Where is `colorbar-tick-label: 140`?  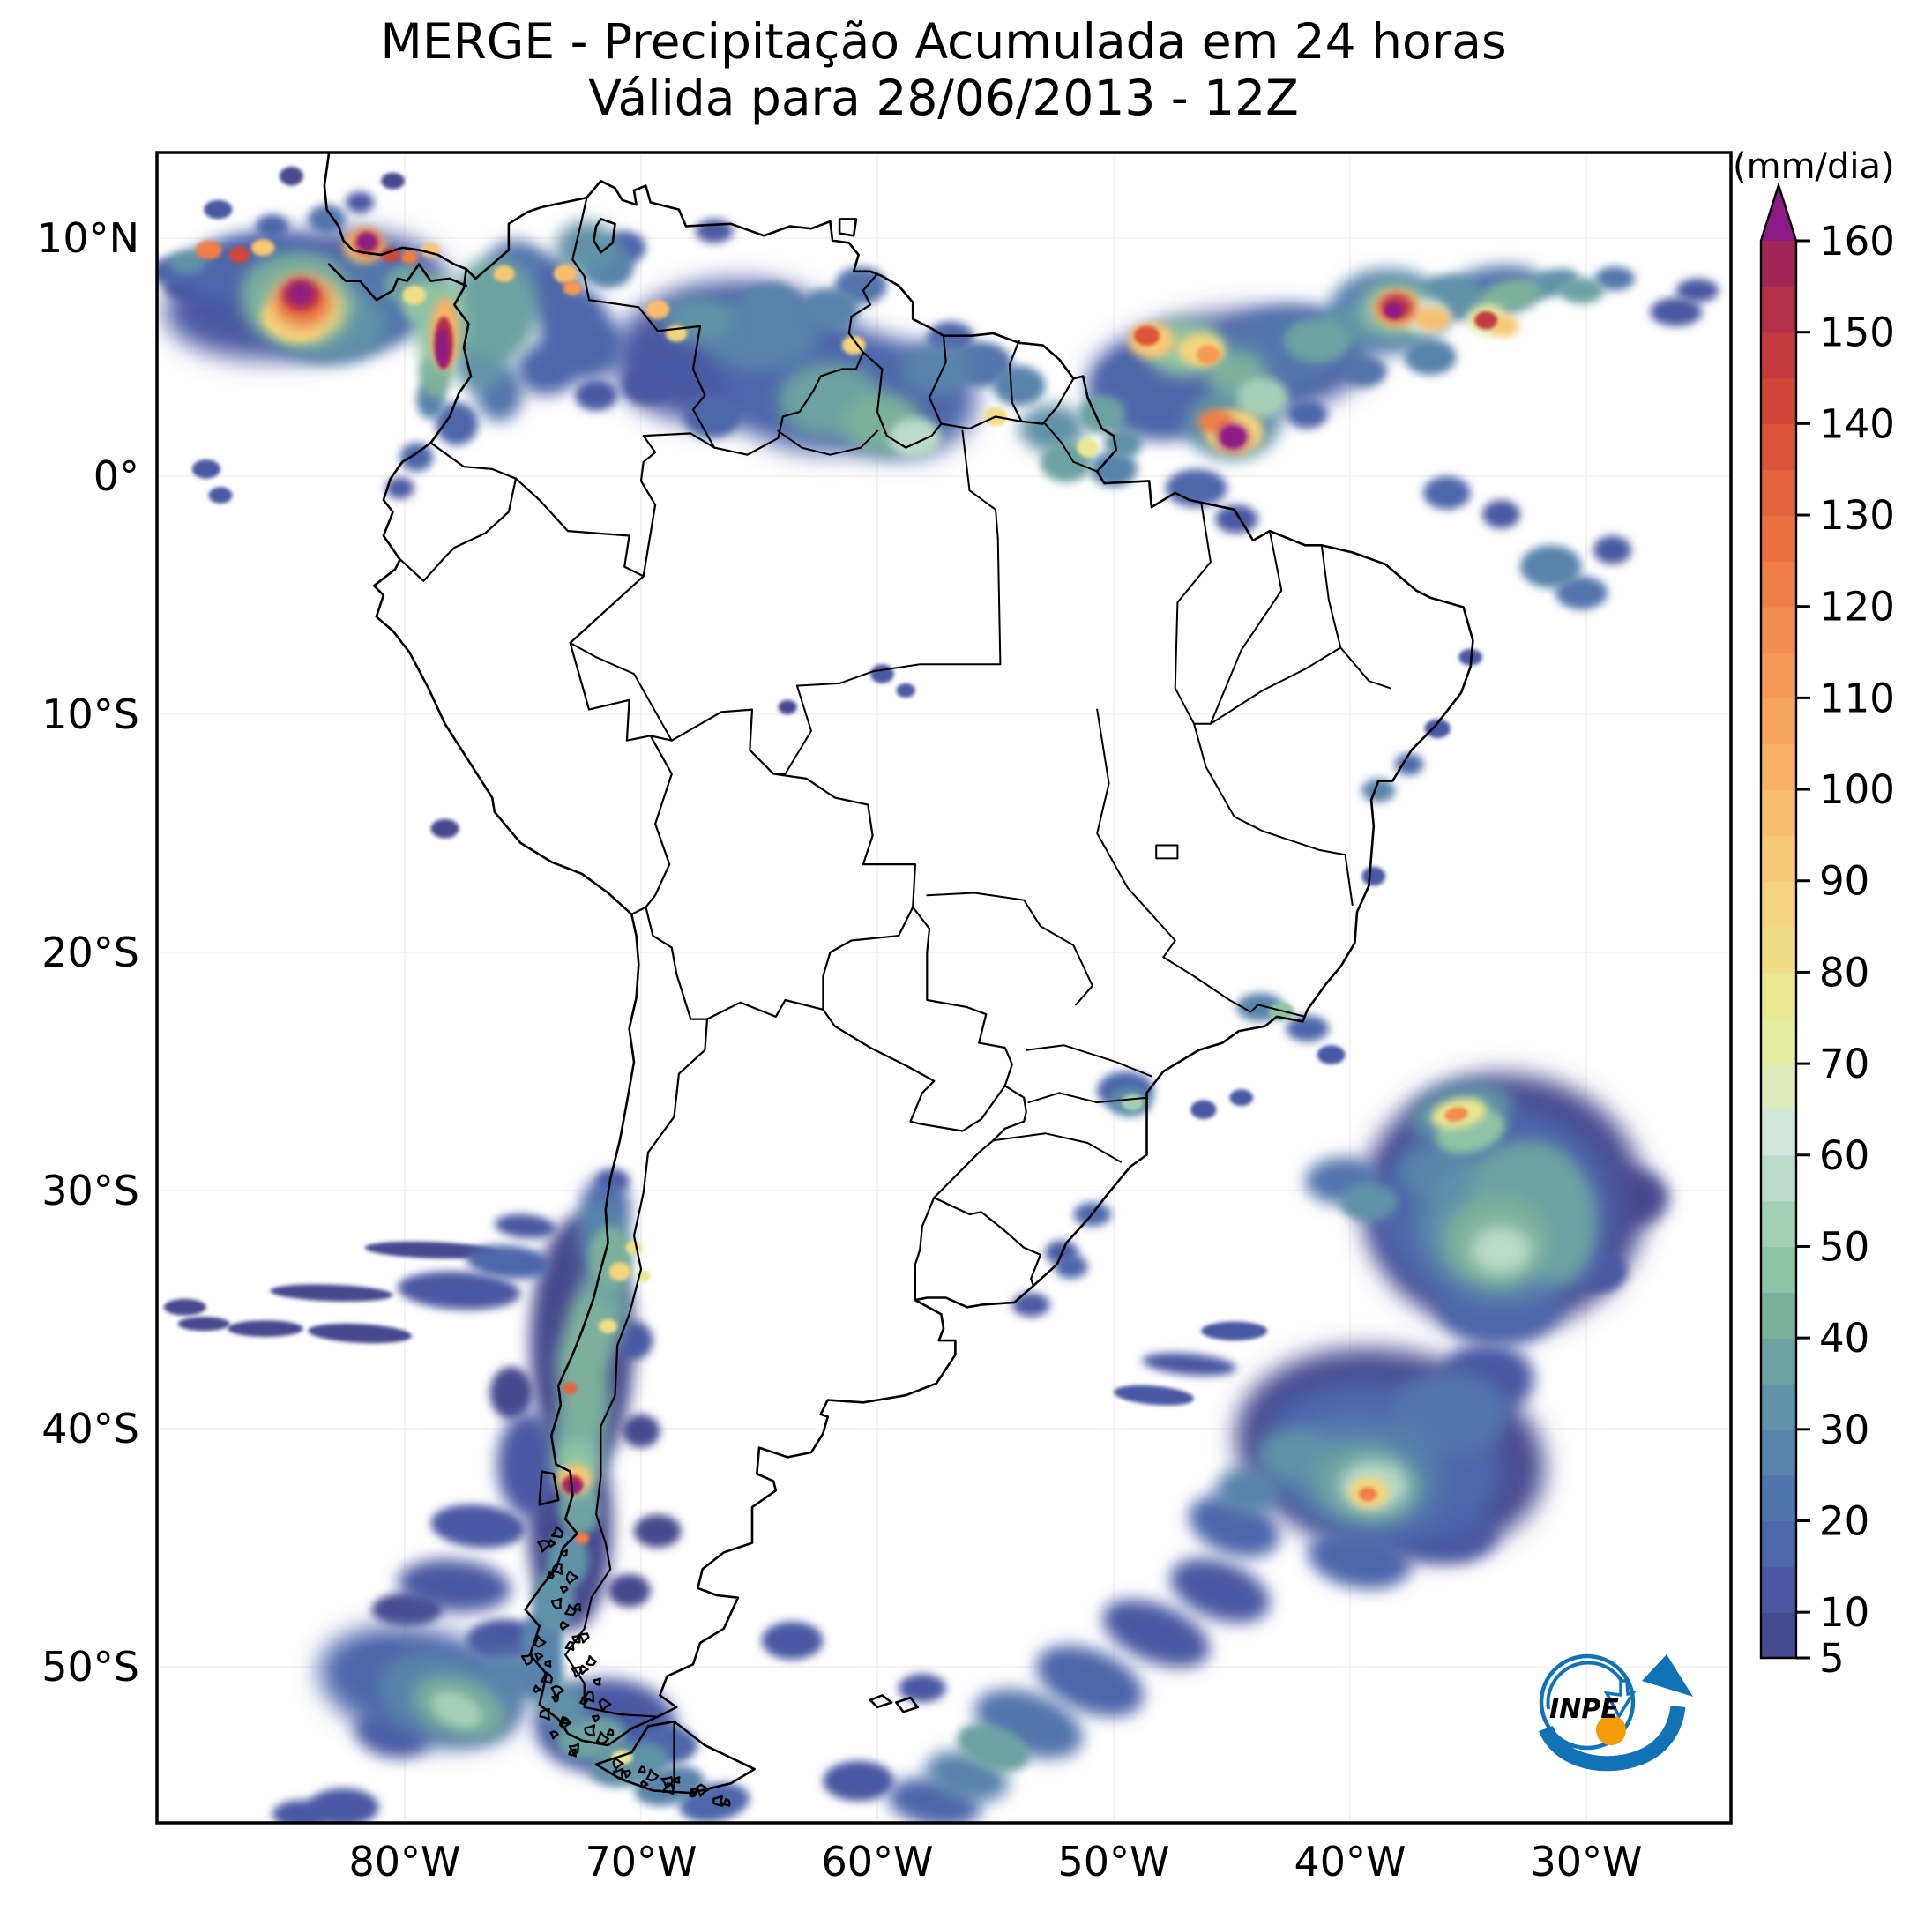
colorbar-tick-label: 140 is located at coordinates (1857, 424).